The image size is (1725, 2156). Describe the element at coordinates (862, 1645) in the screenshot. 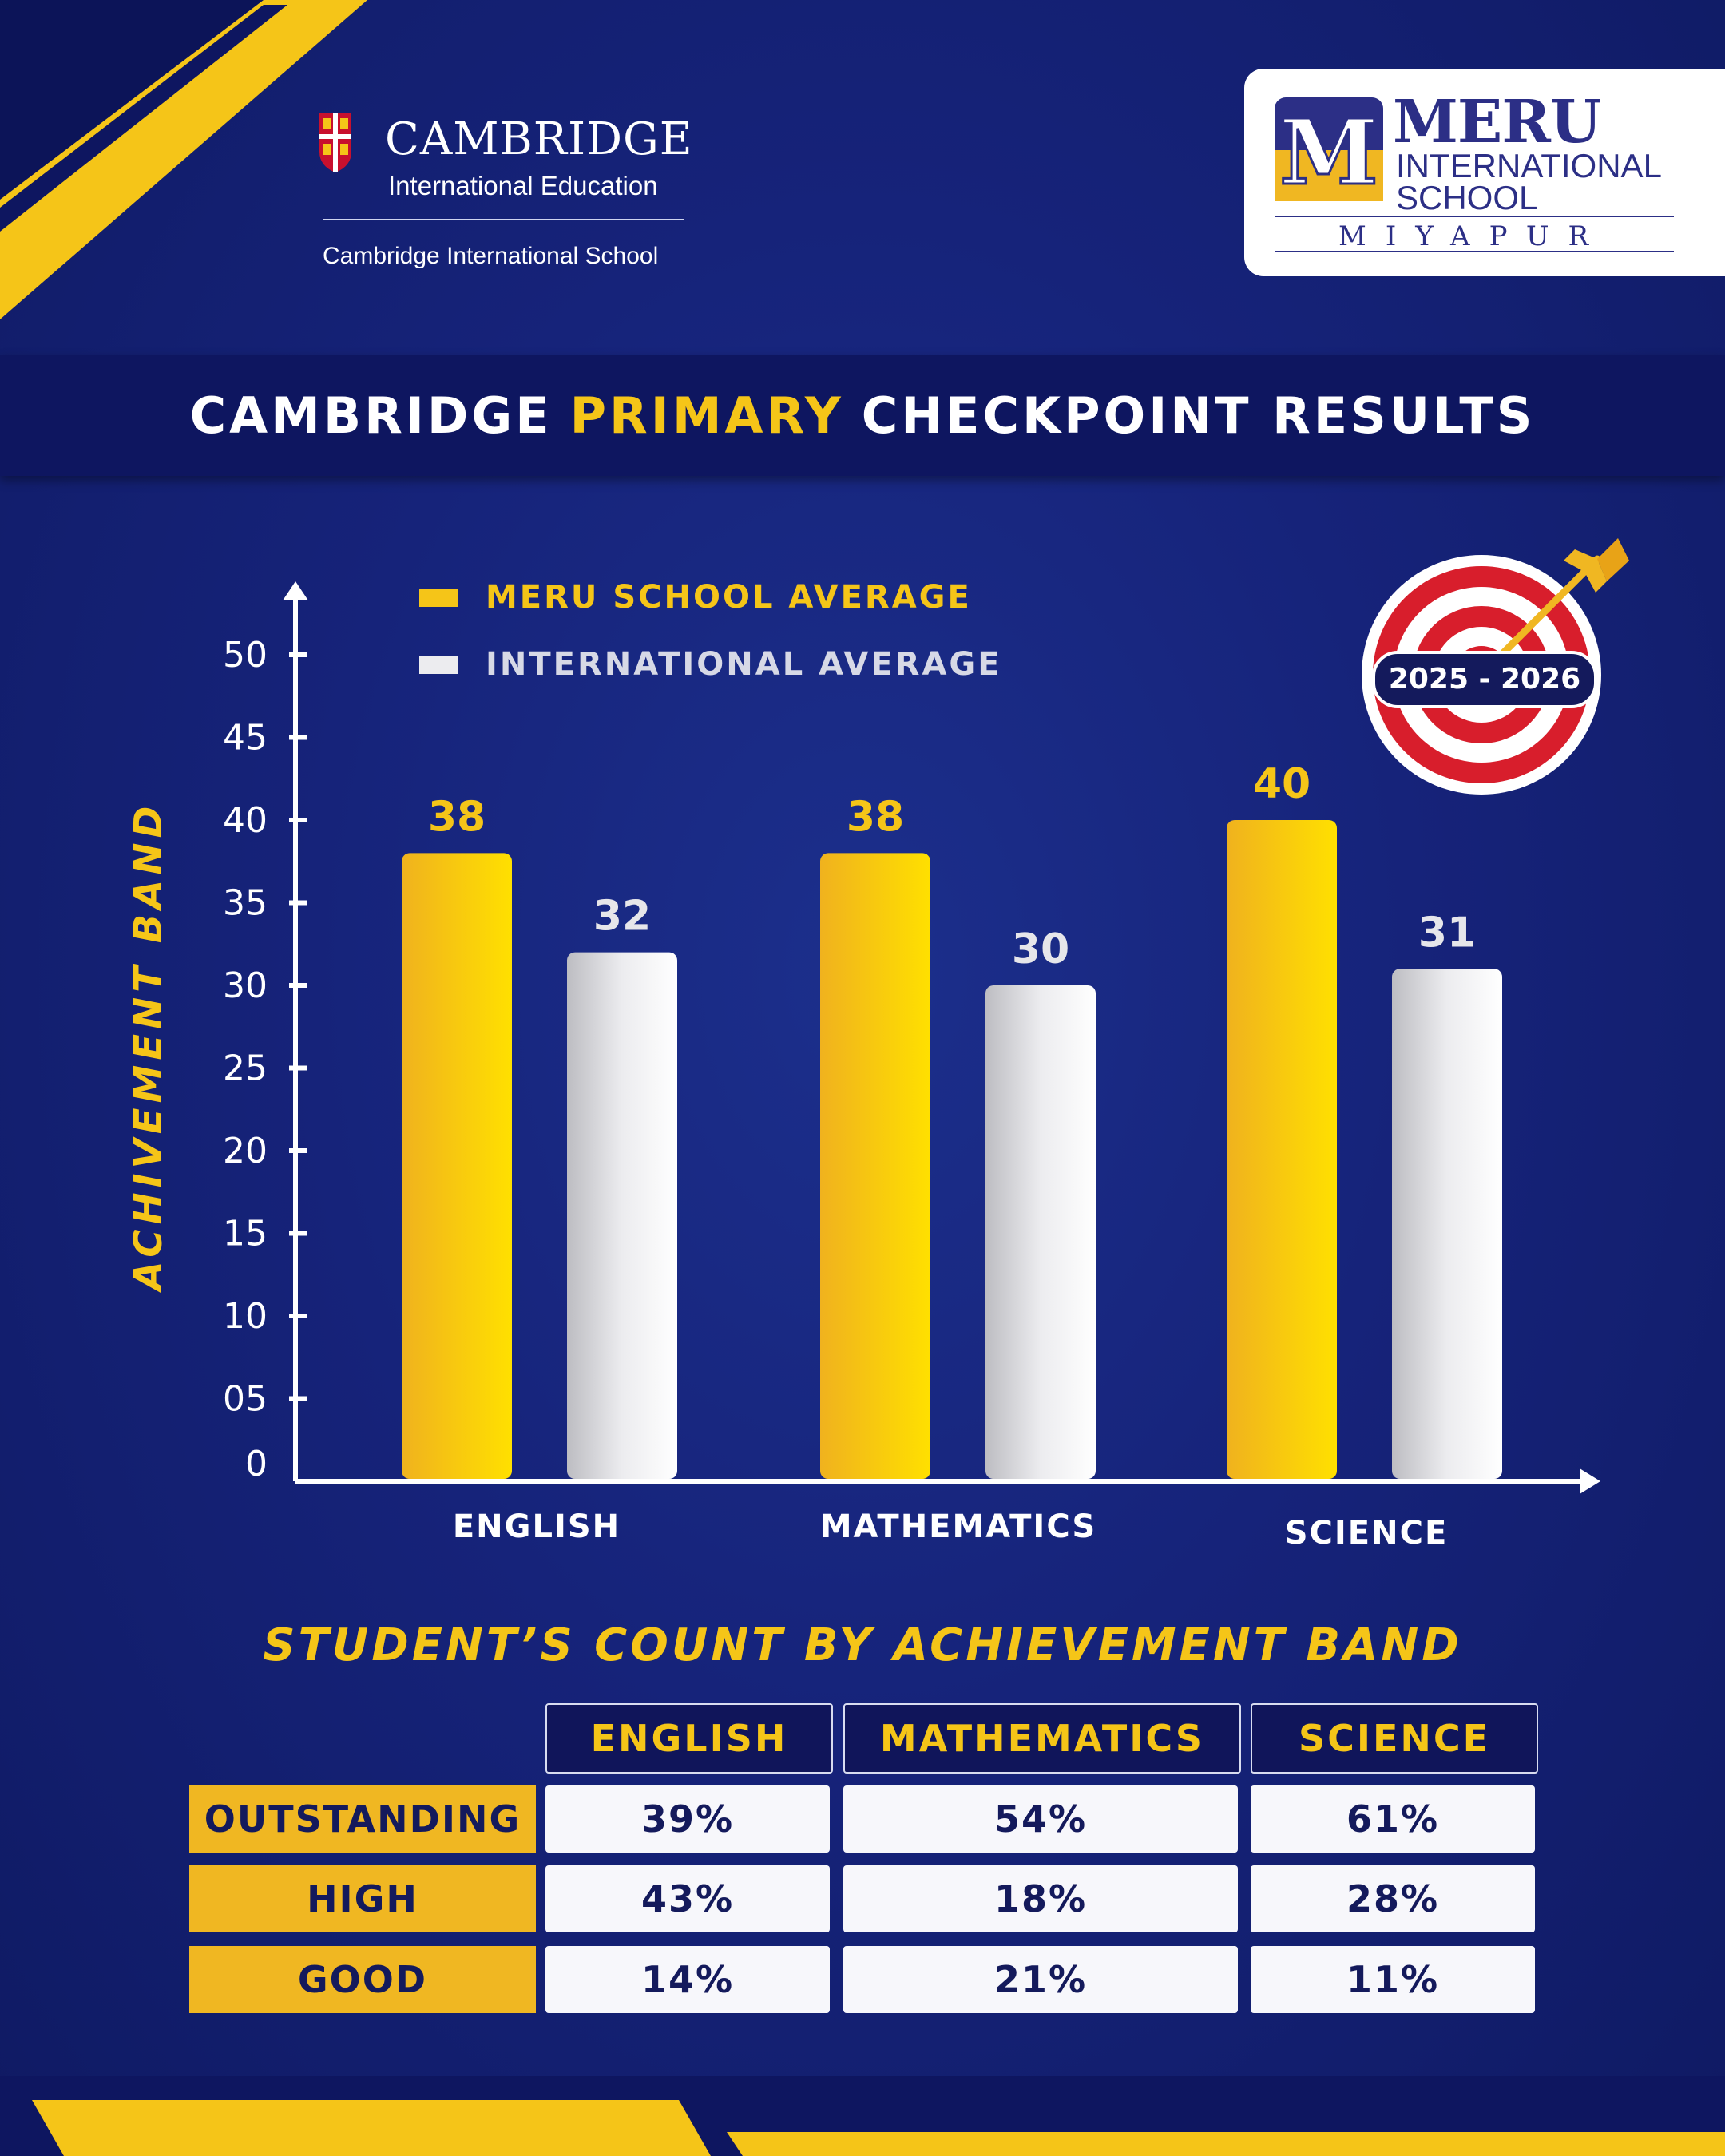

I see `table-title: STUDENT’S COUNT BY ACHIEVEMENT BAND` at that location.